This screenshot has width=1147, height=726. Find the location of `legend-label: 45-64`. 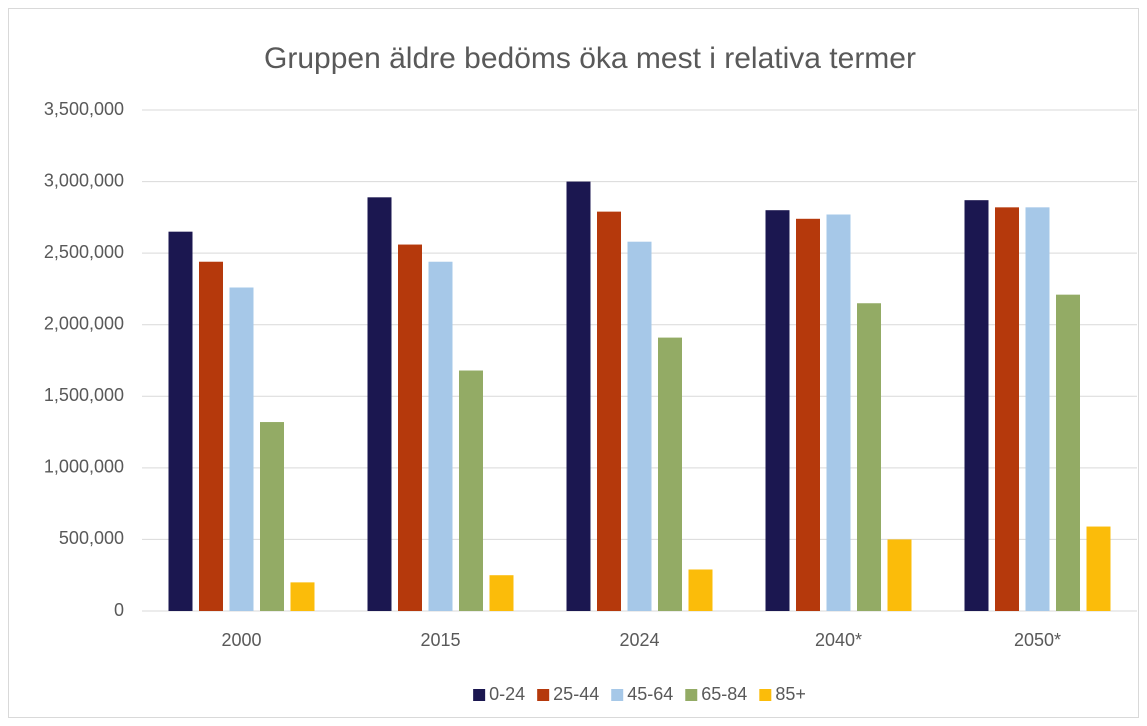

legend-label: 45-64 is located at coordinates (650, 694).